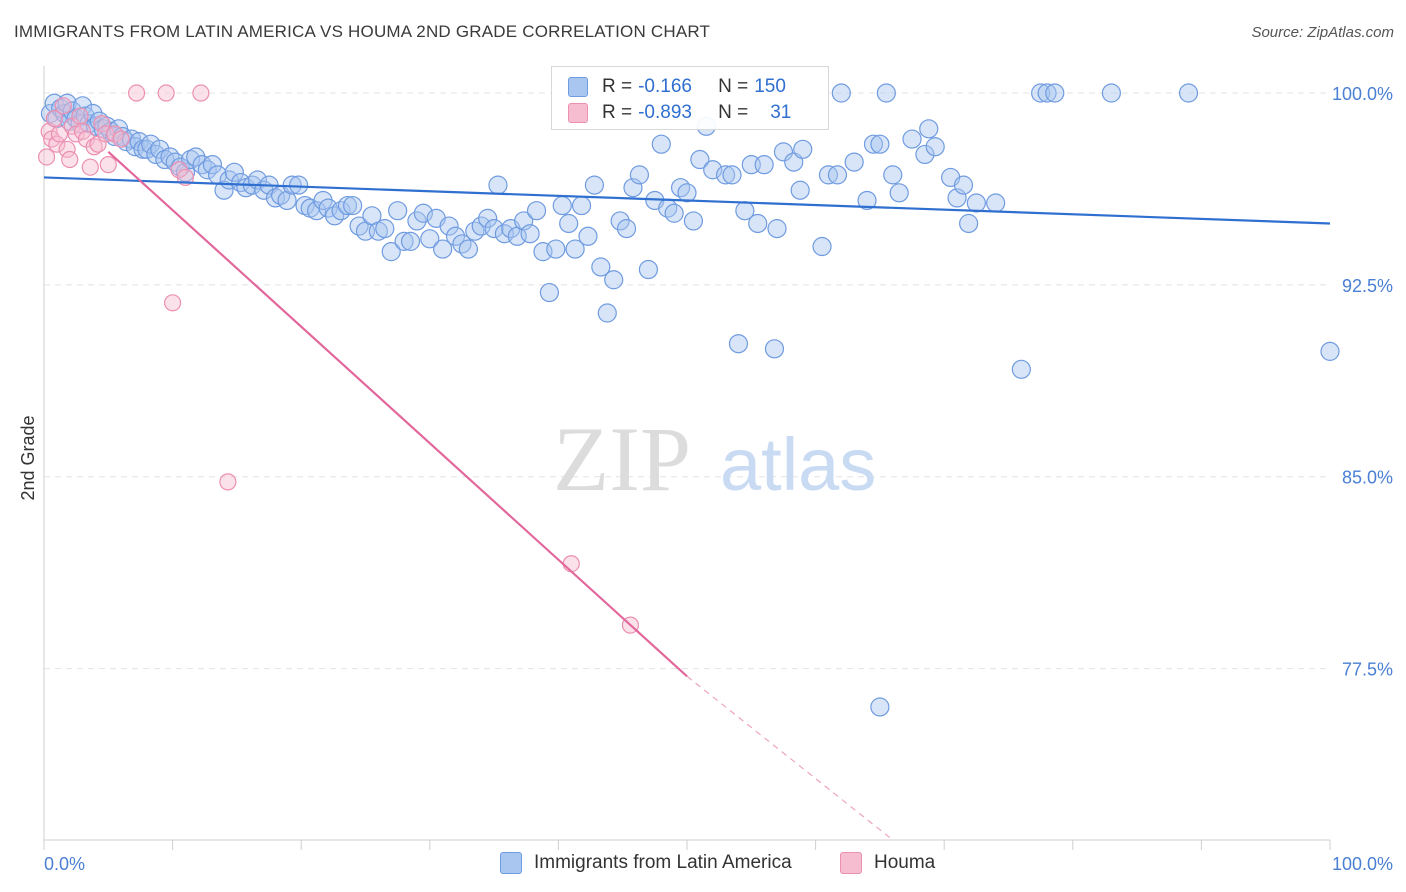 This screenshot has width=1406, height=892. Describe the element at coordinates (714, 459) in the screenshot. I see `watermark: ZIP atlas` at that location.